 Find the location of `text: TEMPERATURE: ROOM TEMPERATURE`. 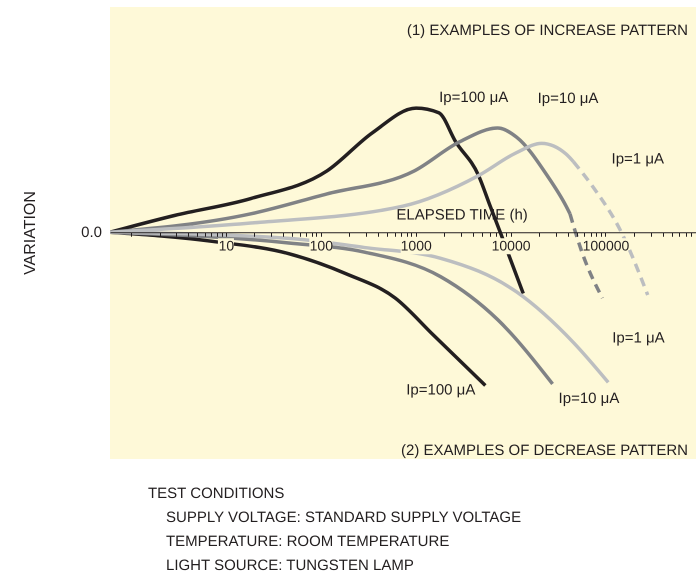

text: TEMPERATURE: ROOM TEMPERATURE is located at coordinates (308, 541).